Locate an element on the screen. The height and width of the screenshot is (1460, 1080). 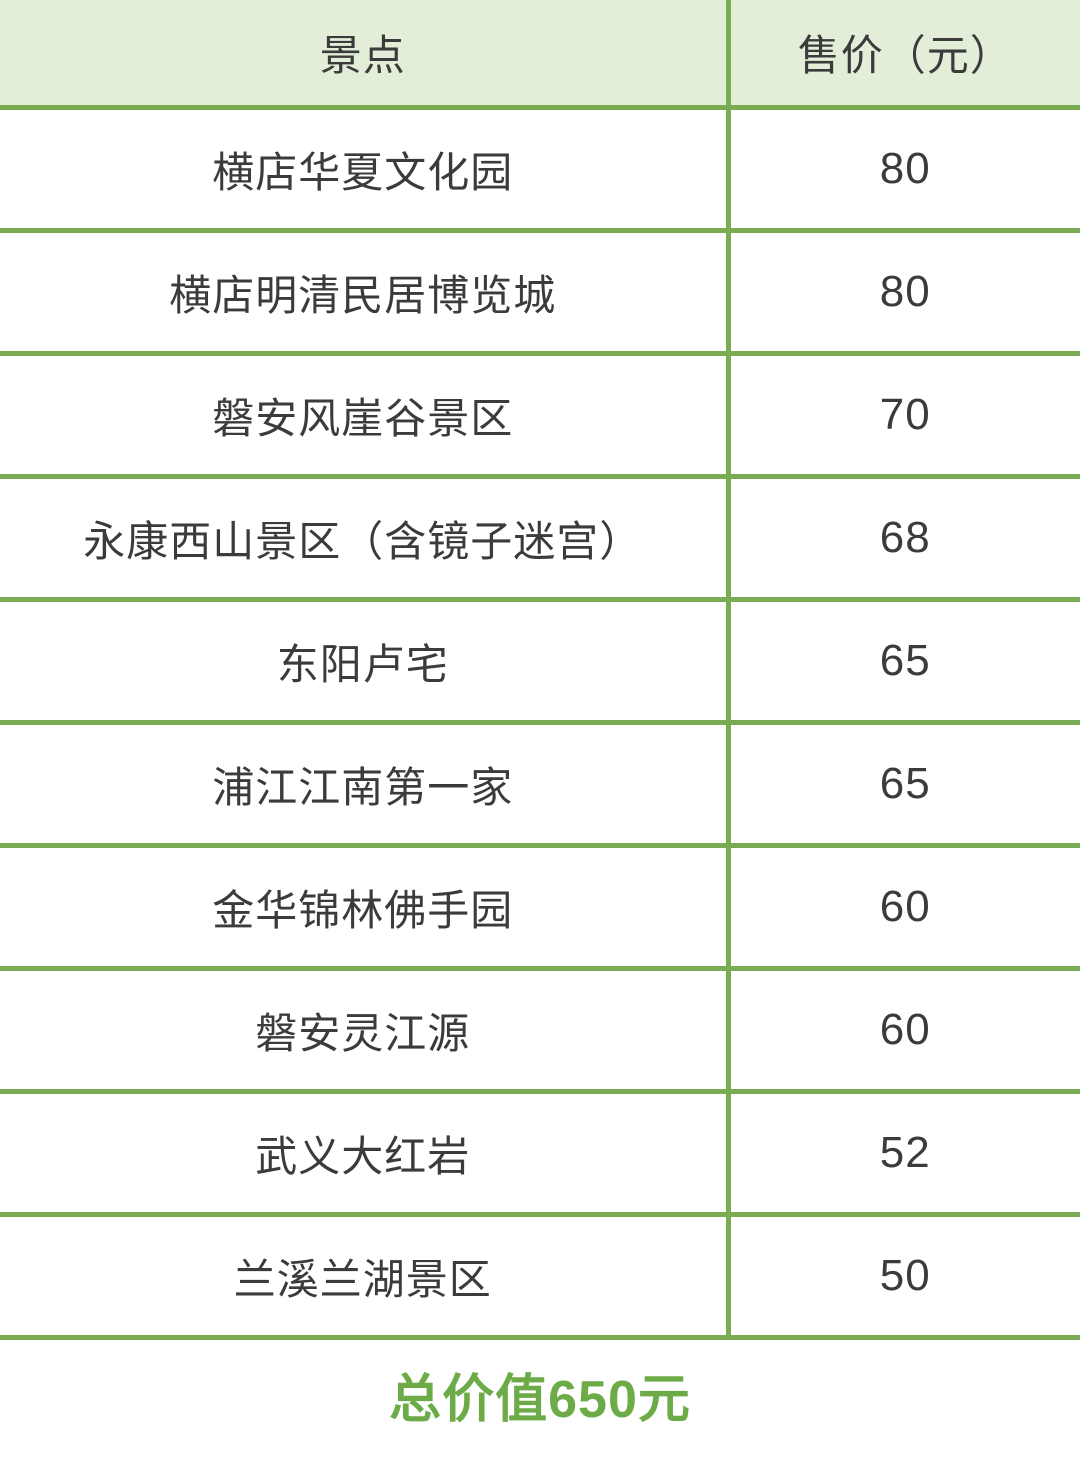
cell-scenic-spot-price: 52 is located at coordinates (904, 1154).